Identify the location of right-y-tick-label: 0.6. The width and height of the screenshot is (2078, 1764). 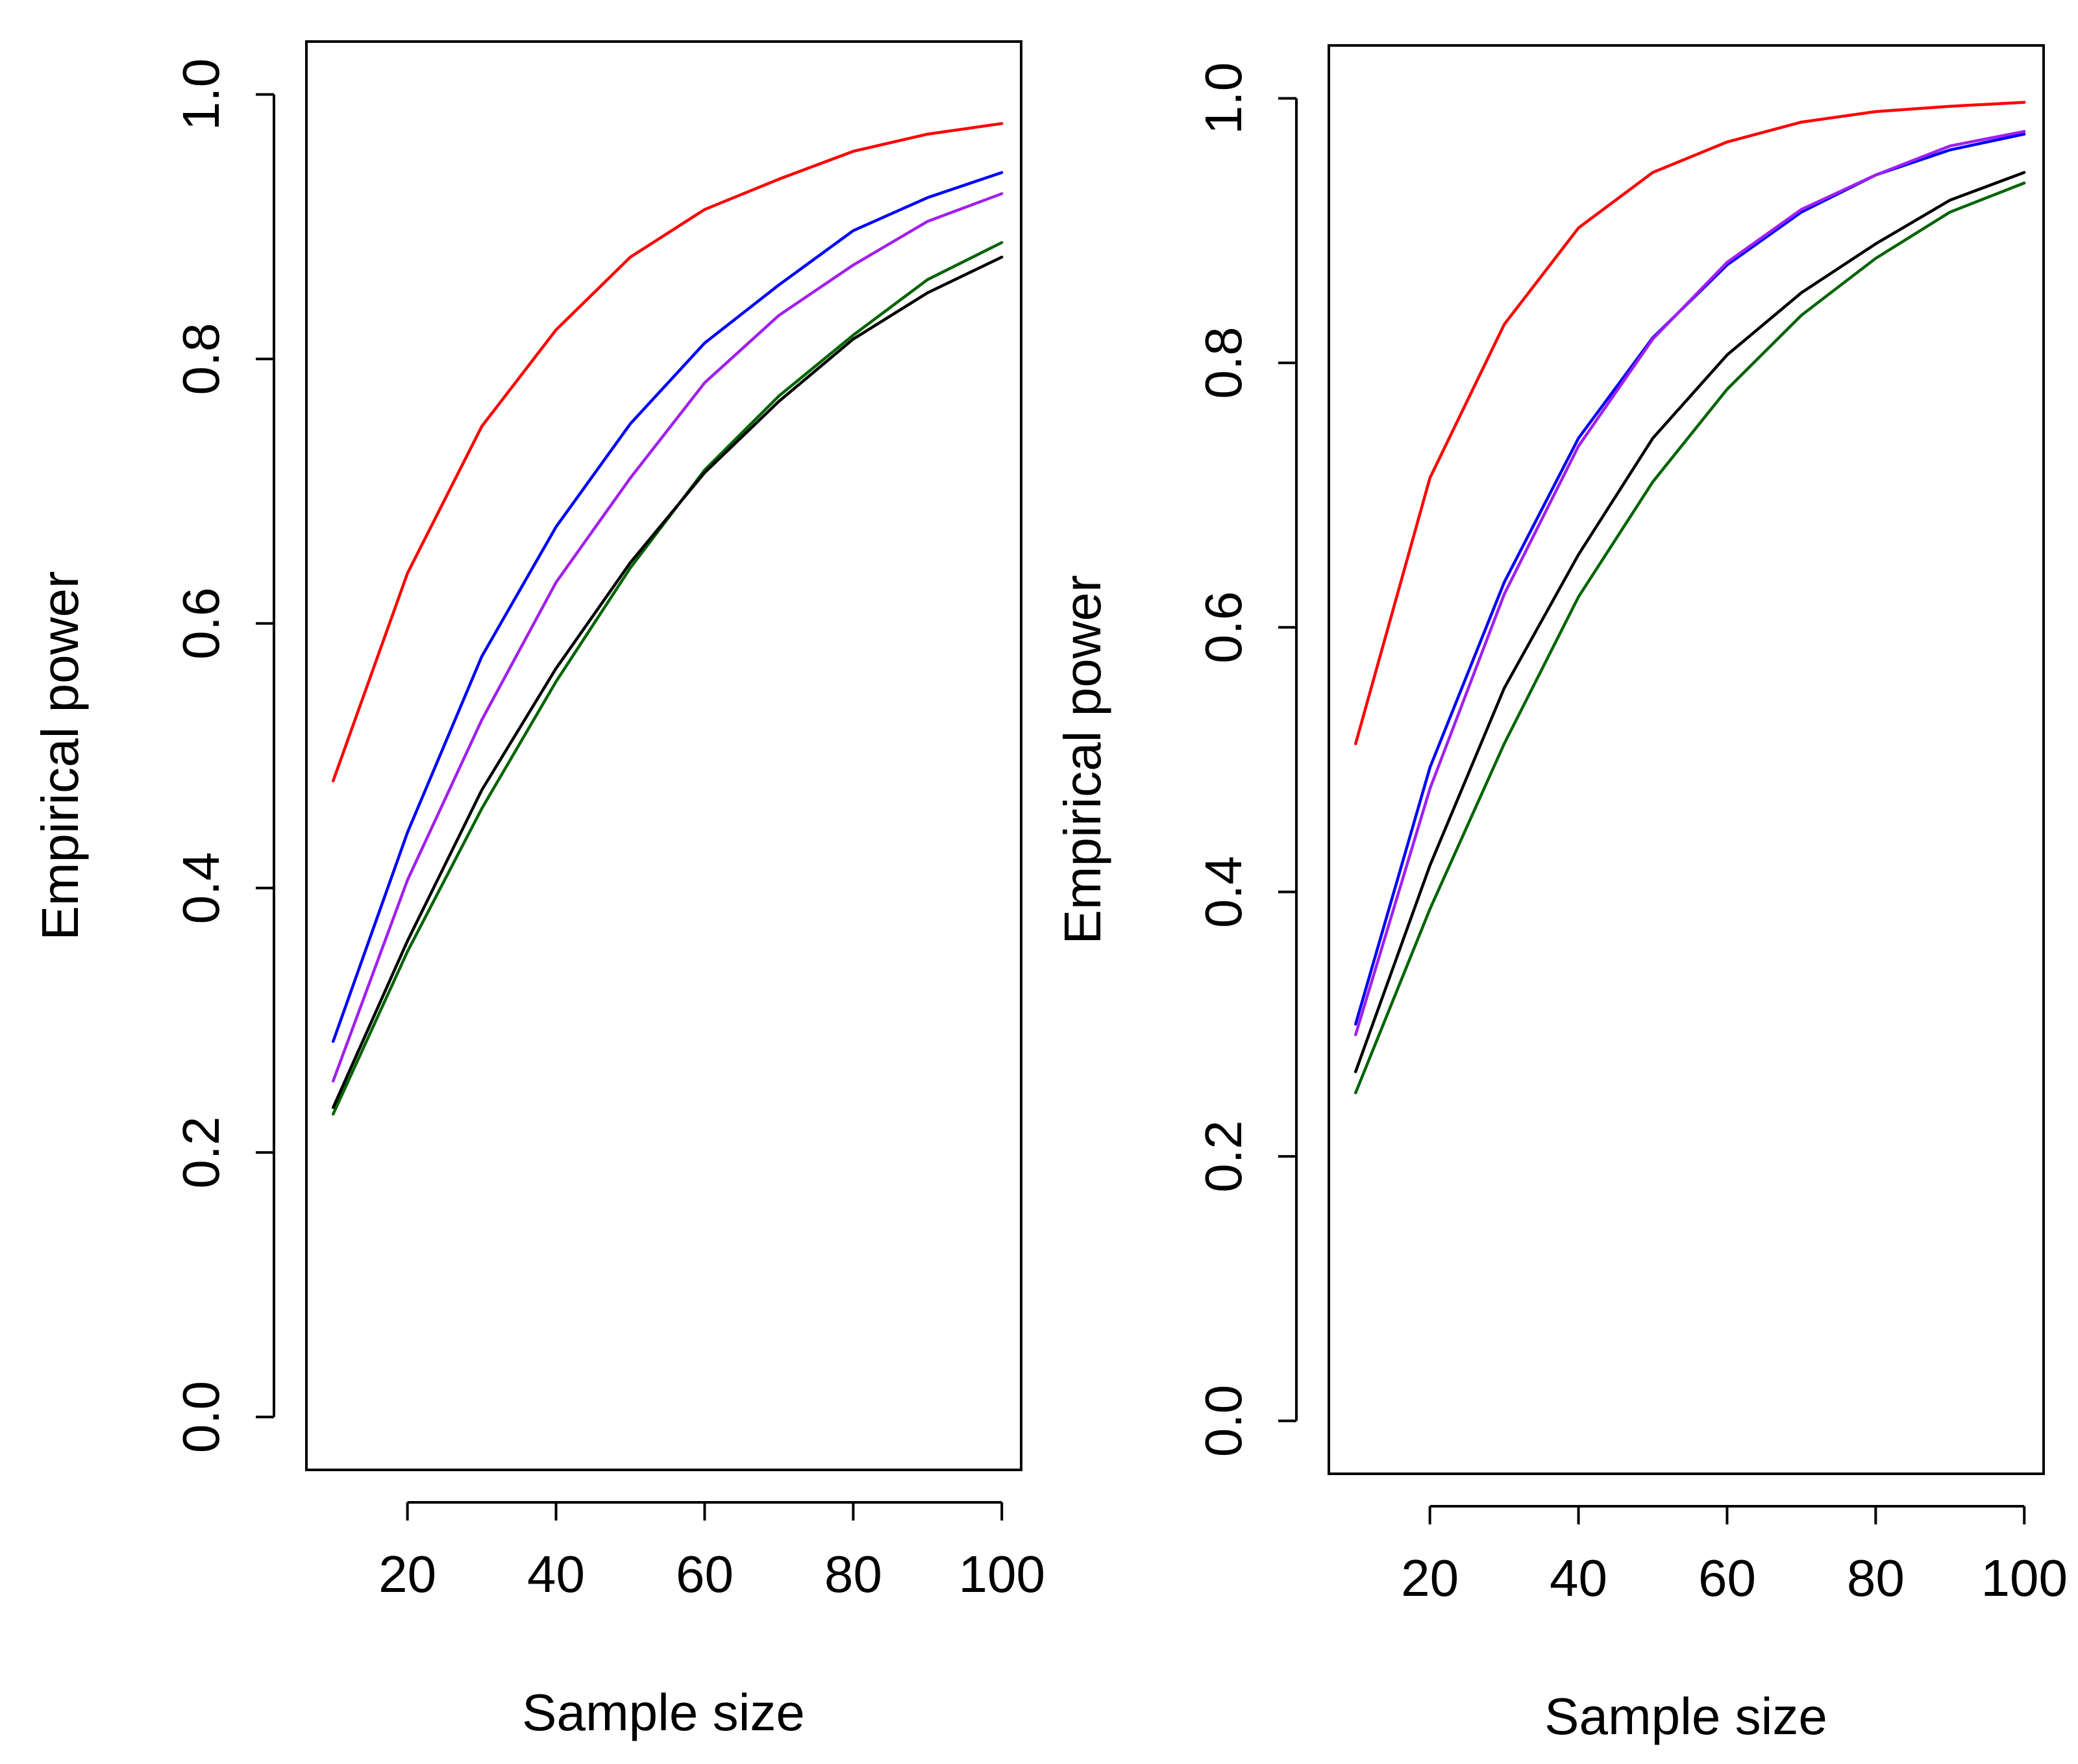
(1223, 627).